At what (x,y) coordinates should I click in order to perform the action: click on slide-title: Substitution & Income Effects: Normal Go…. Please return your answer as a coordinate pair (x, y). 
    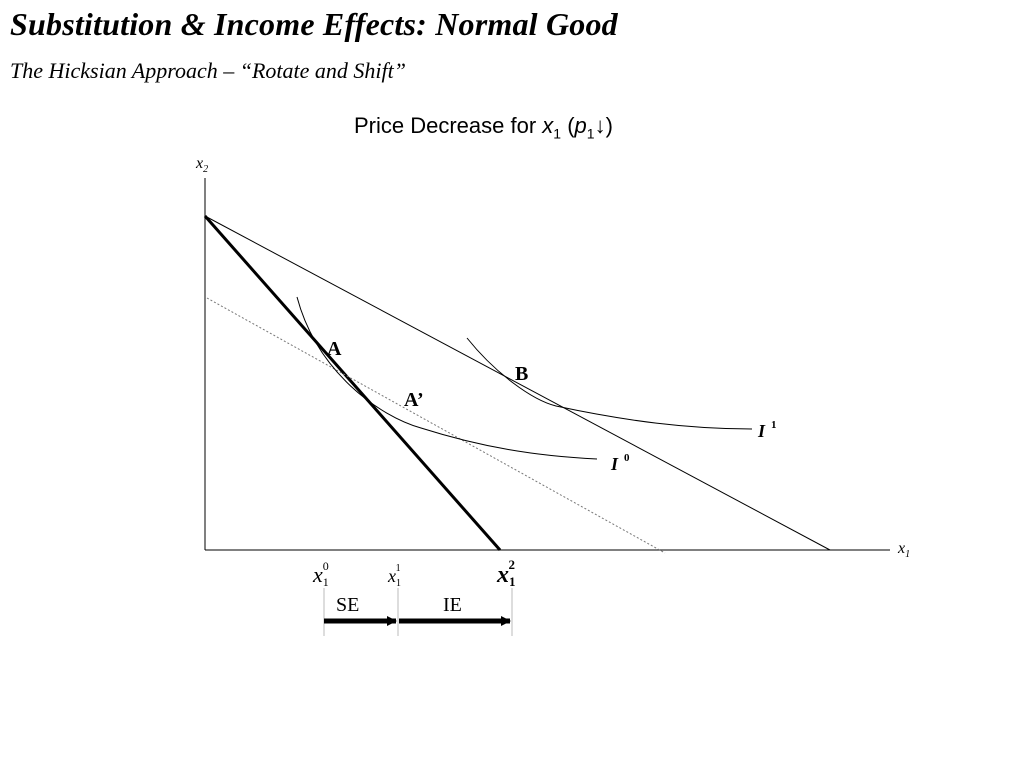
    Looking at the image, I should click on (314, 24).